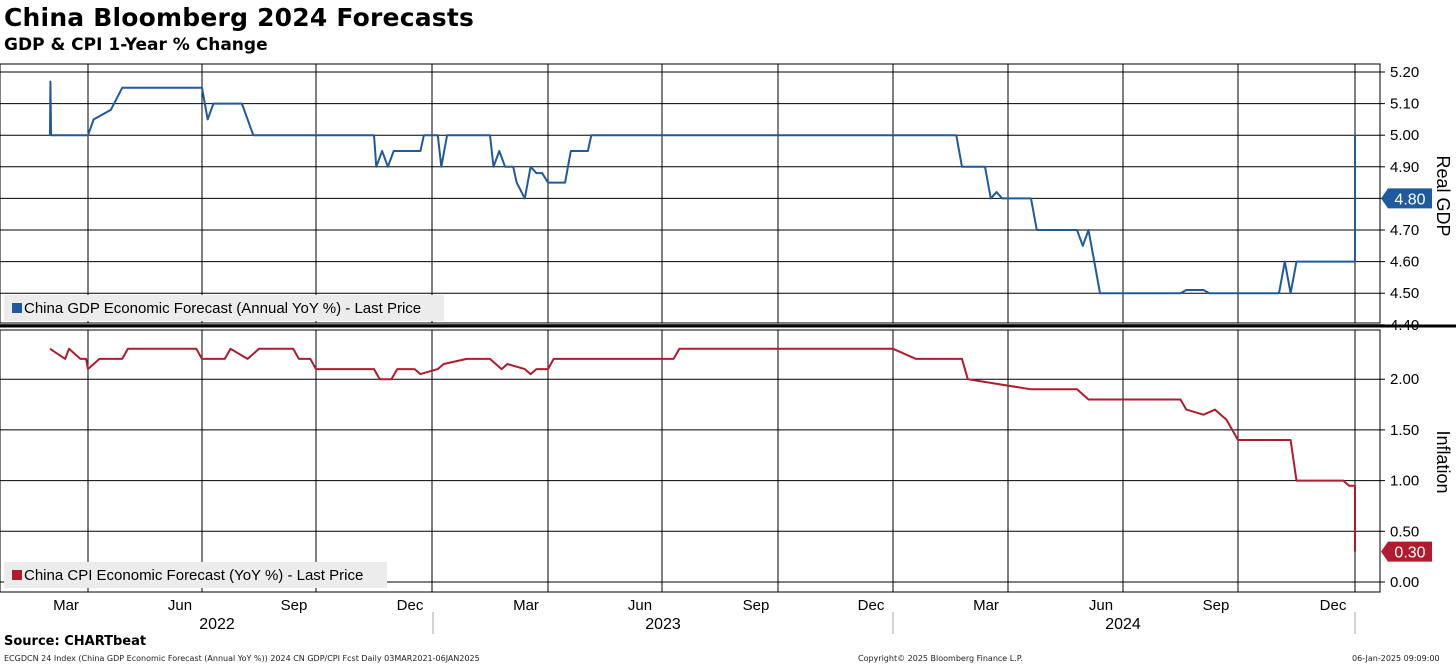 The image size is (1456, 666). I want to click on x-year-label-2022: 2022, so click(217, 624).